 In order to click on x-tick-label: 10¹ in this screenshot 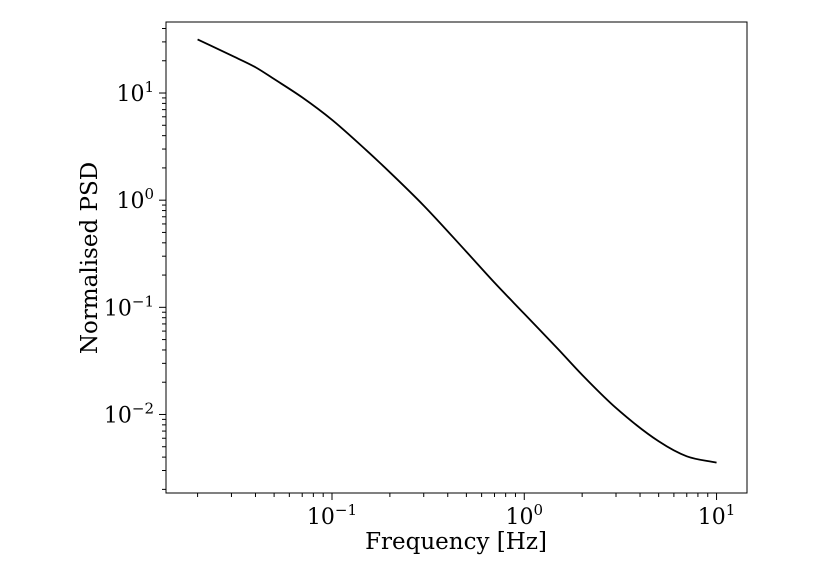, I will do `click(717, 515)`.